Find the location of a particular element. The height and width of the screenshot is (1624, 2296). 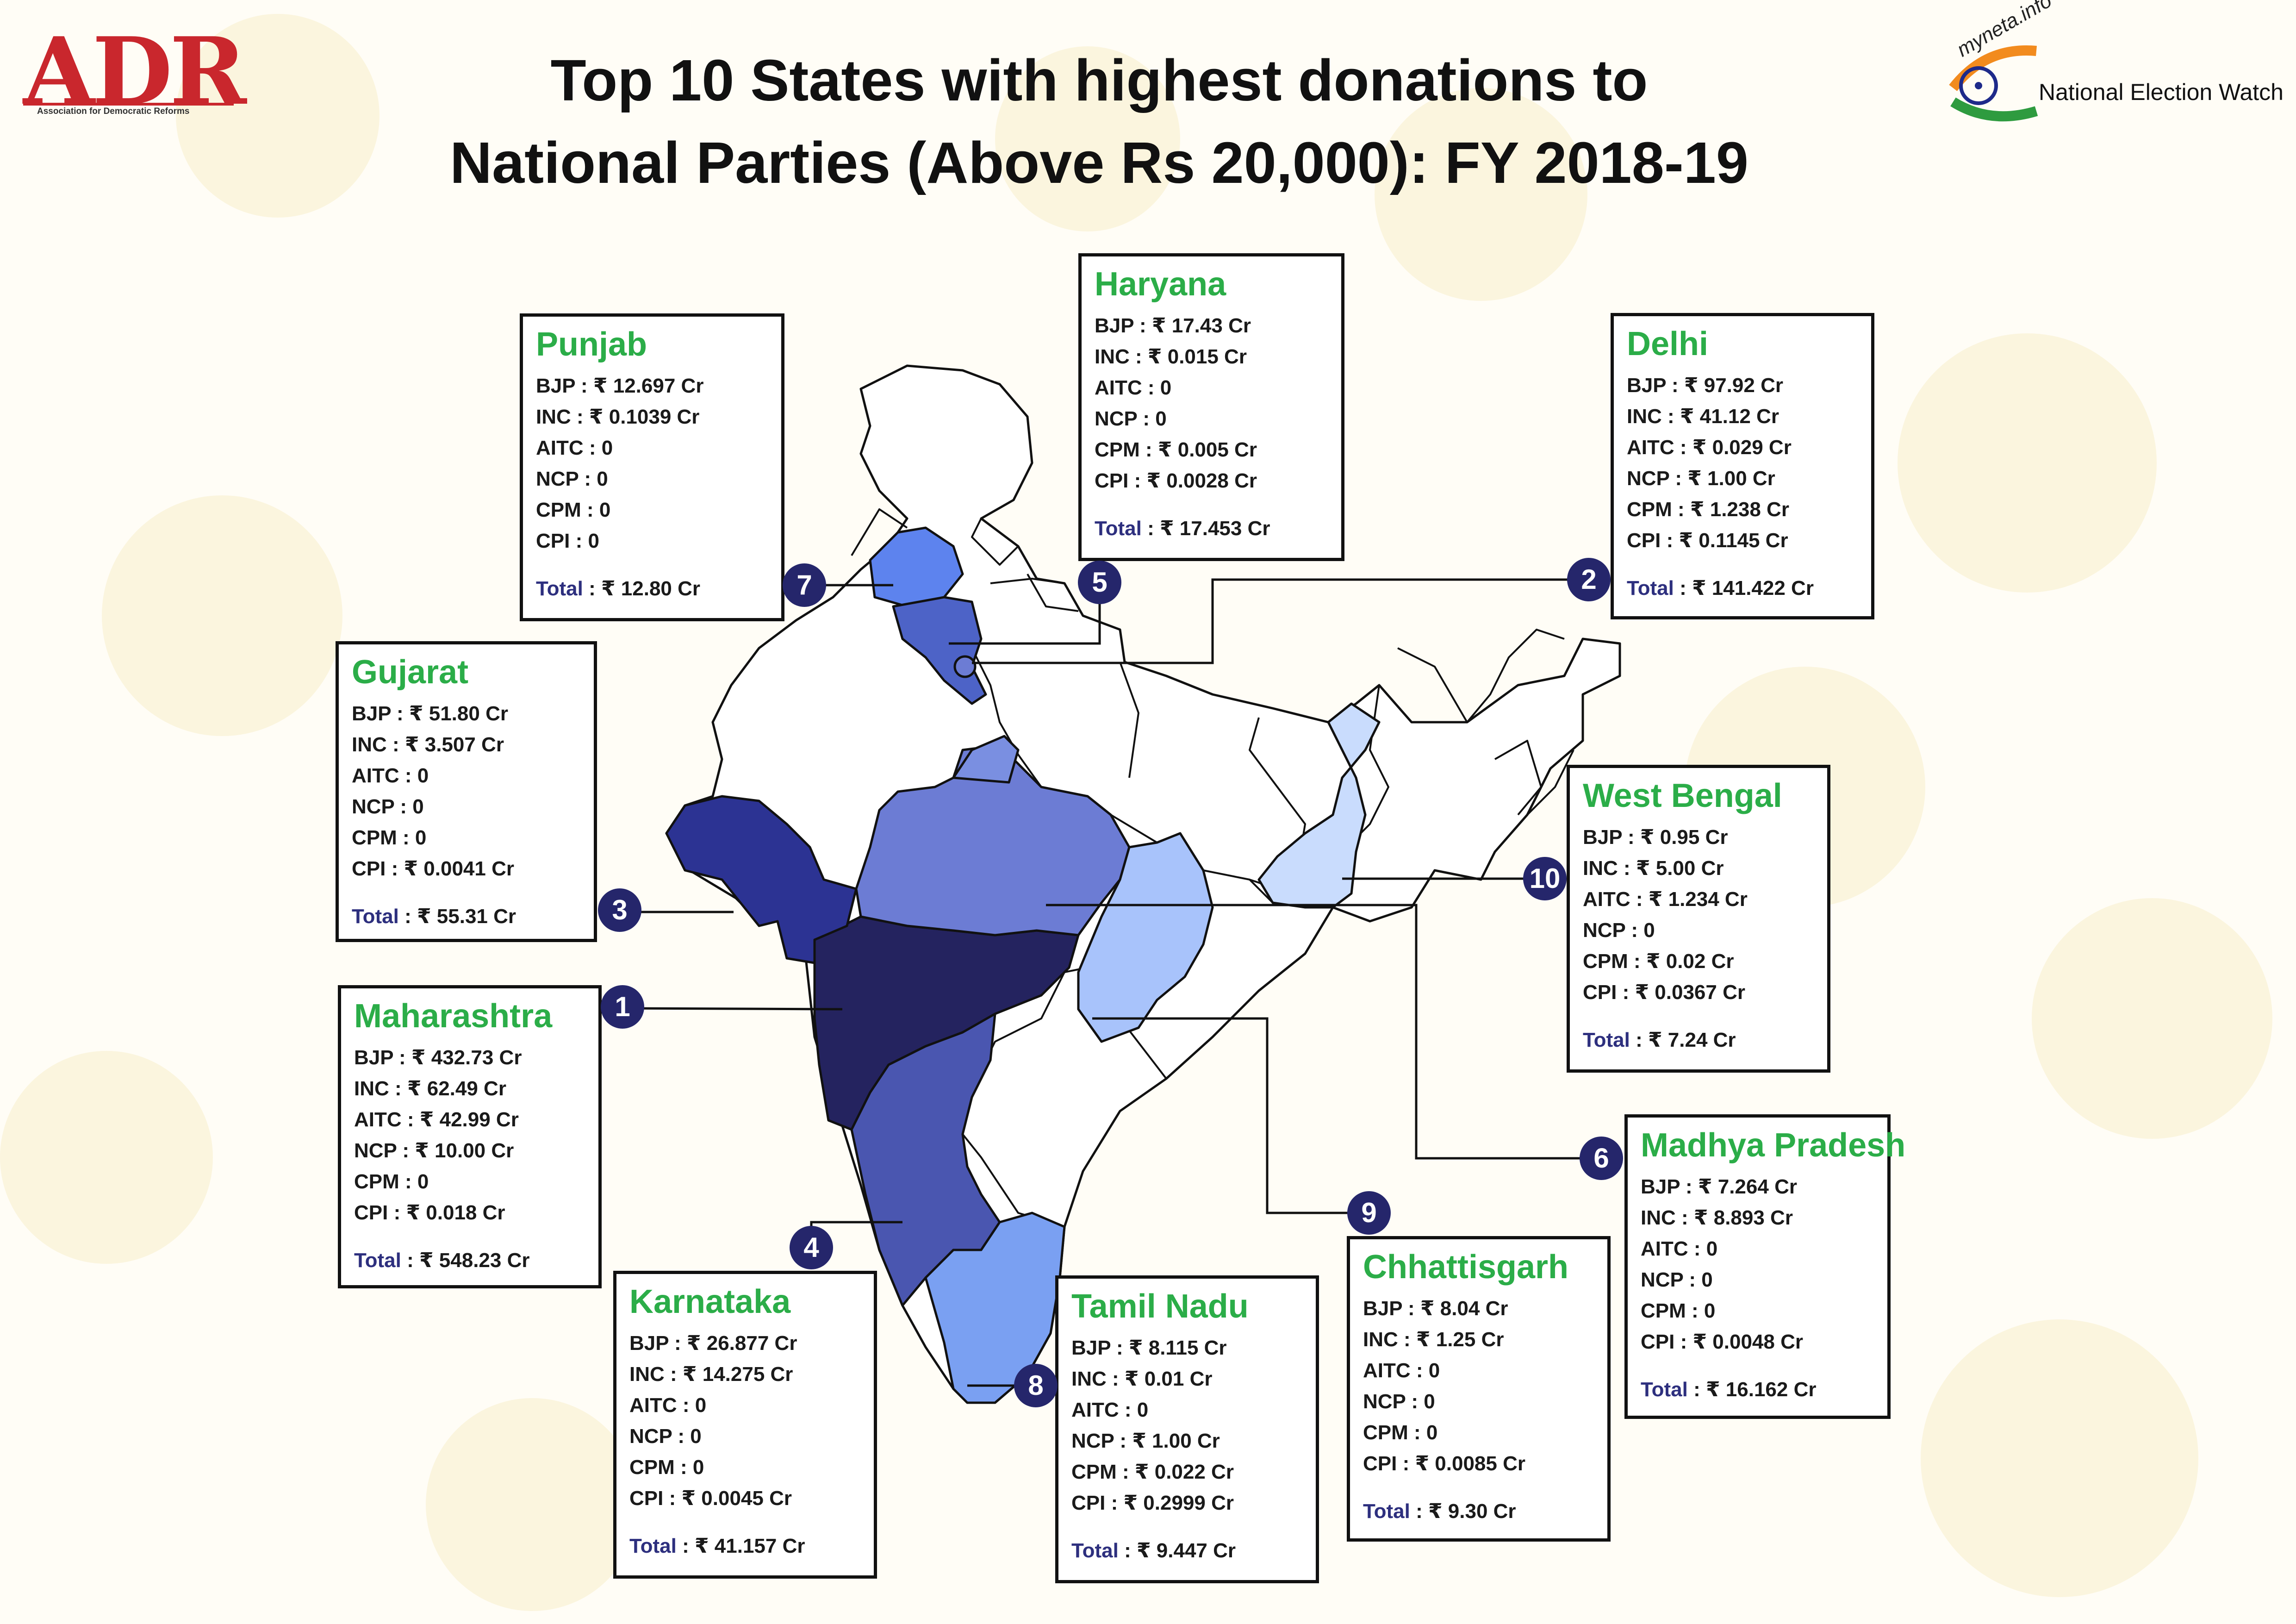

party-row-ncp: NCP : ₹ 10.00 Cr is located at coordinates (434, 1150).